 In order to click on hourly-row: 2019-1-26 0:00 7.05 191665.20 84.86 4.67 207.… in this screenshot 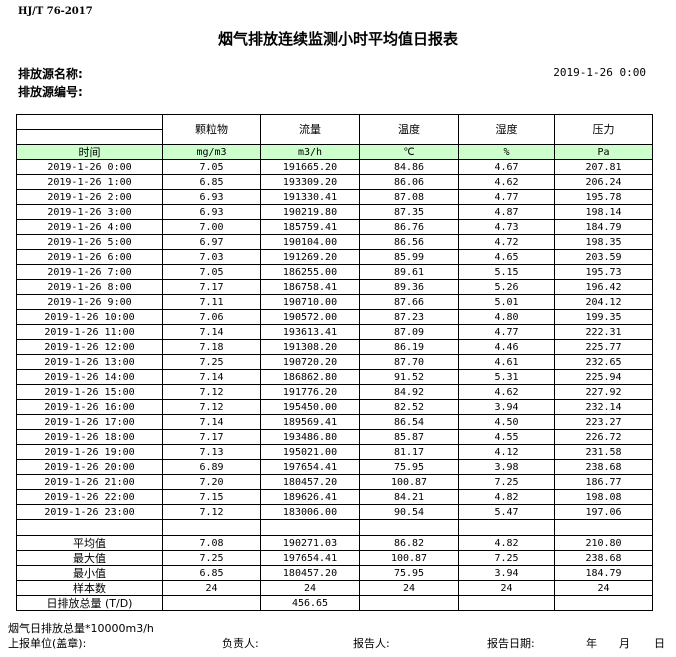, I will do `click(334, 167)`.